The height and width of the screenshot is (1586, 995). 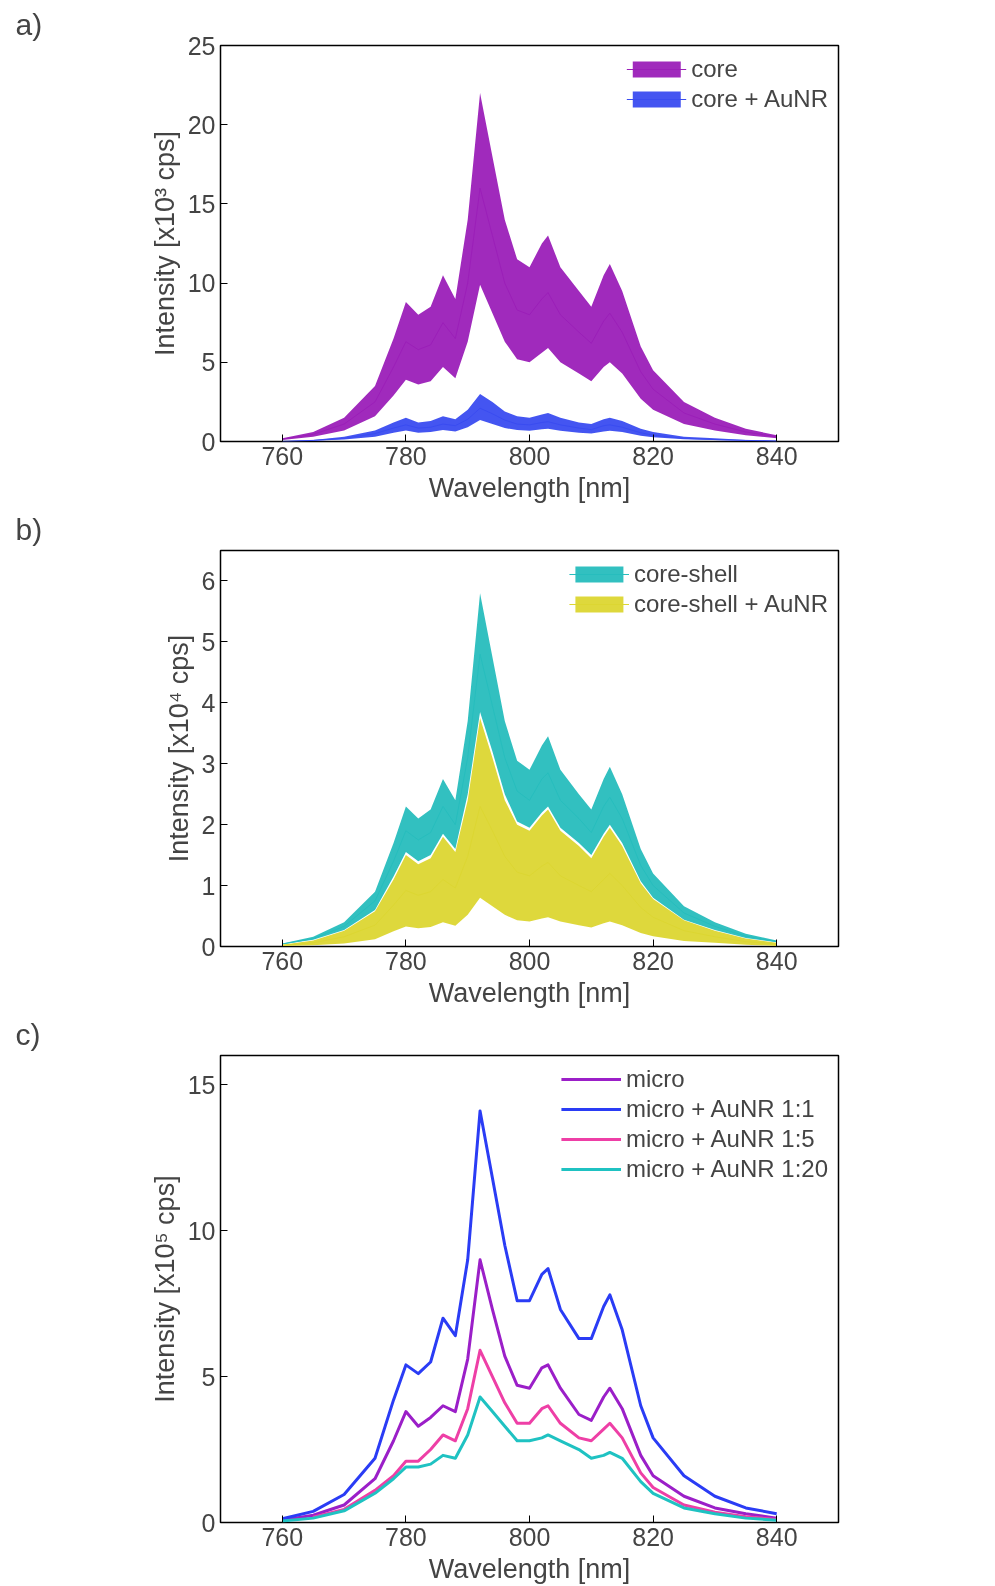 I want to click on y-tick-label: 1, so click(x=208, y=885).